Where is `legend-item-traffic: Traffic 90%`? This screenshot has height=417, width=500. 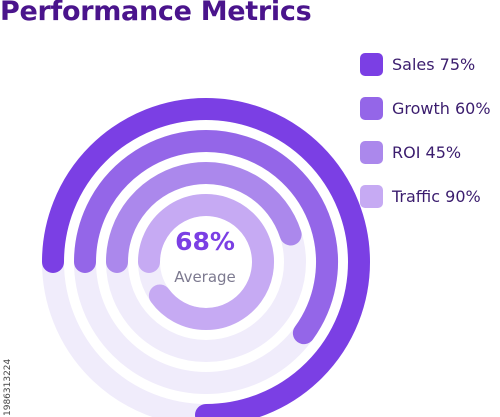 legend-item-traffic: Traffic 90% is located at coordinates (425, 196).